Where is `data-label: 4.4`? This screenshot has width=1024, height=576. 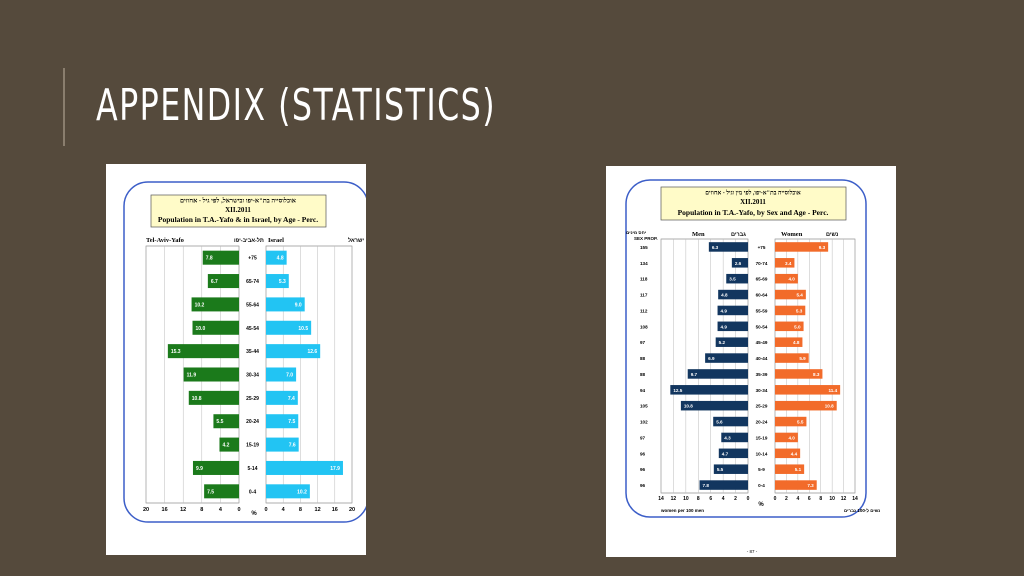 data-label: 4.4 is located at coordinates (794, 453).